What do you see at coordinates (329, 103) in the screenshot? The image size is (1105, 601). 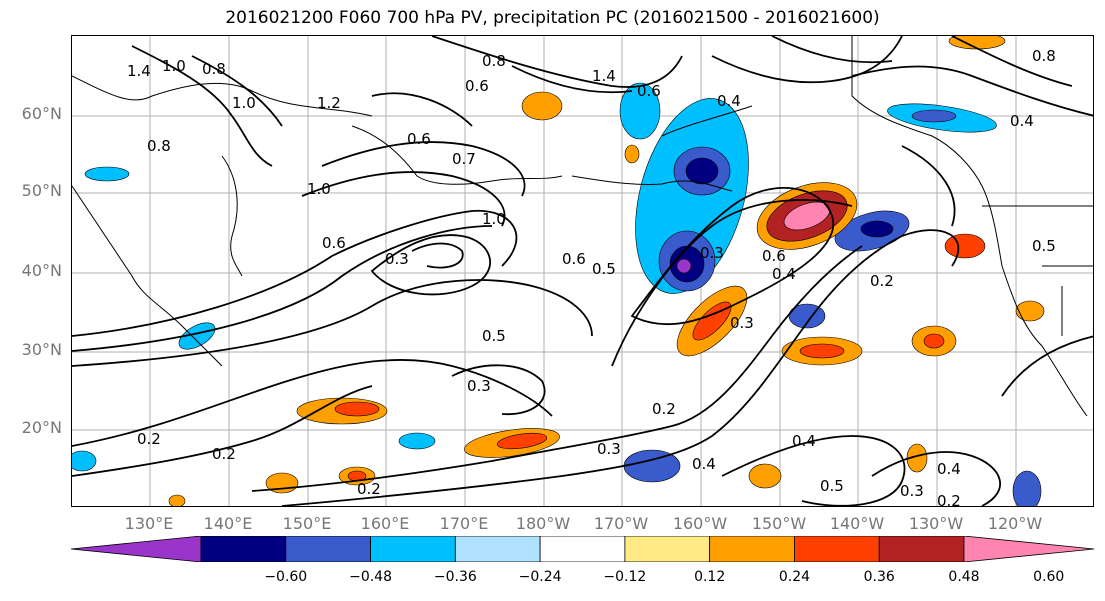 I see `contour-label: 1.2` at bounding box center [329, 103].